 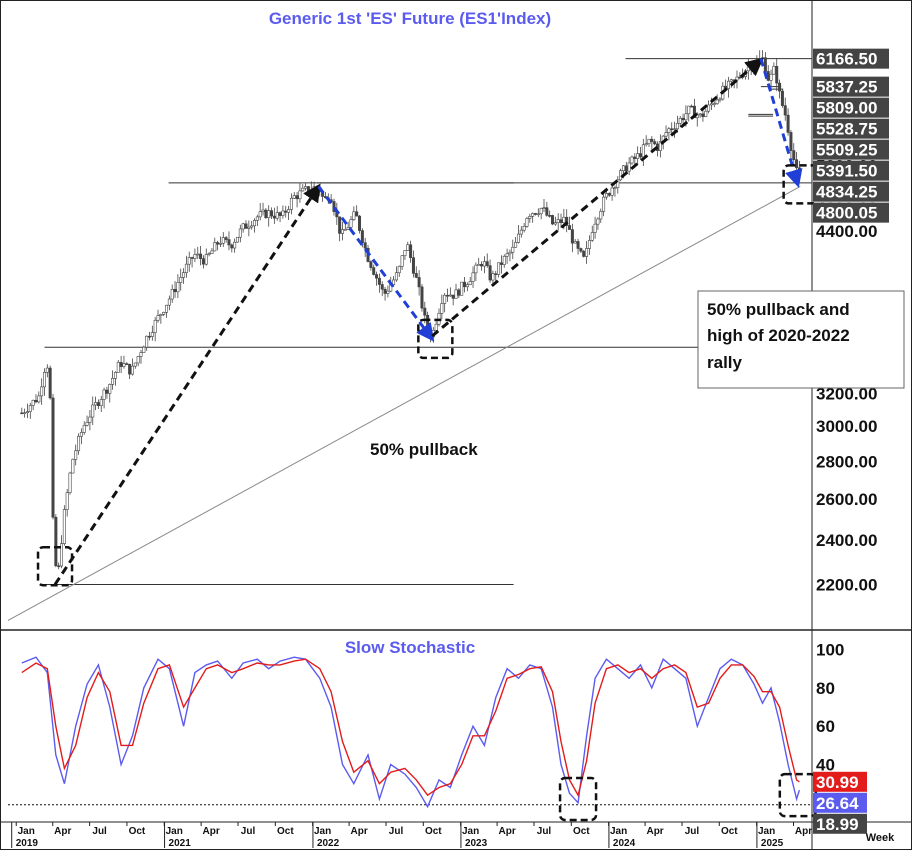 What do you see at coordinates (410, 647) in the screenshot?
I see `stochastic-title: Slow Stochastic` at bounding box center [410, 647].